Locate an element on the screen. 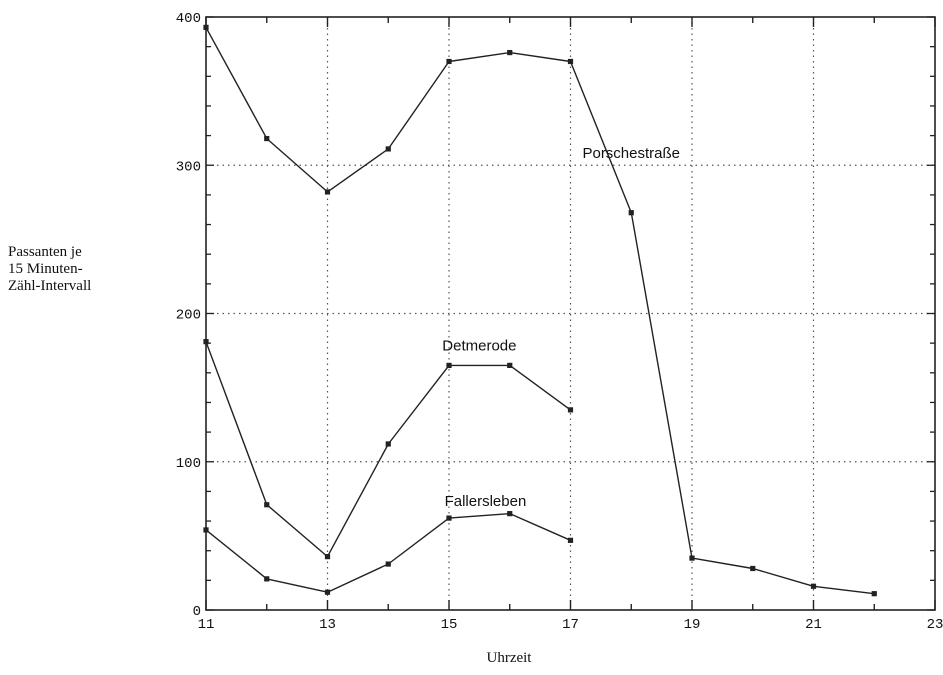 This screenshot has height=675, width=943. x-tick-label-13: 13 is located at coordinates (327, 625).